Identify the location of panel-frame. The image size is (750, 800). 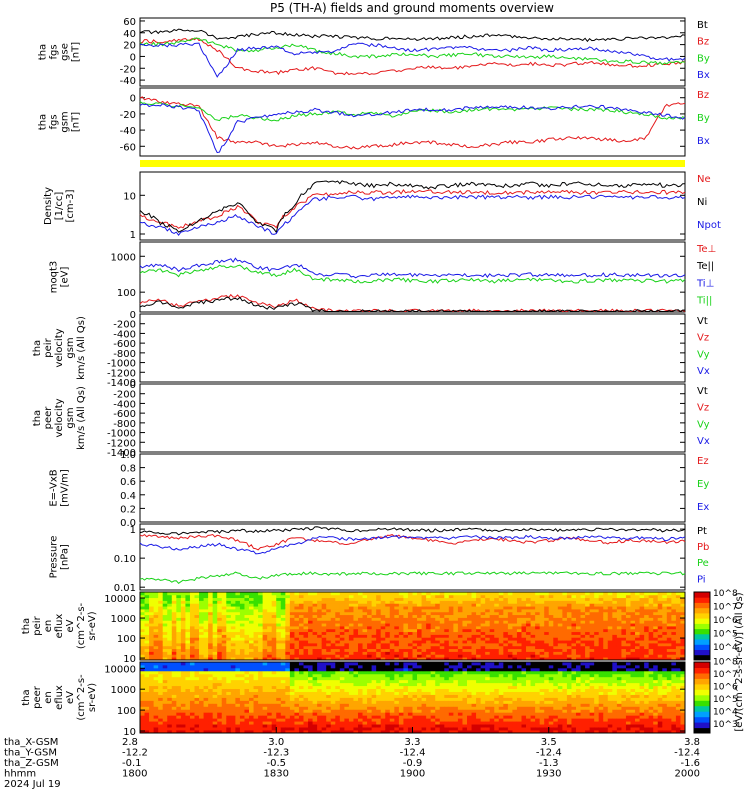
(412, 277).